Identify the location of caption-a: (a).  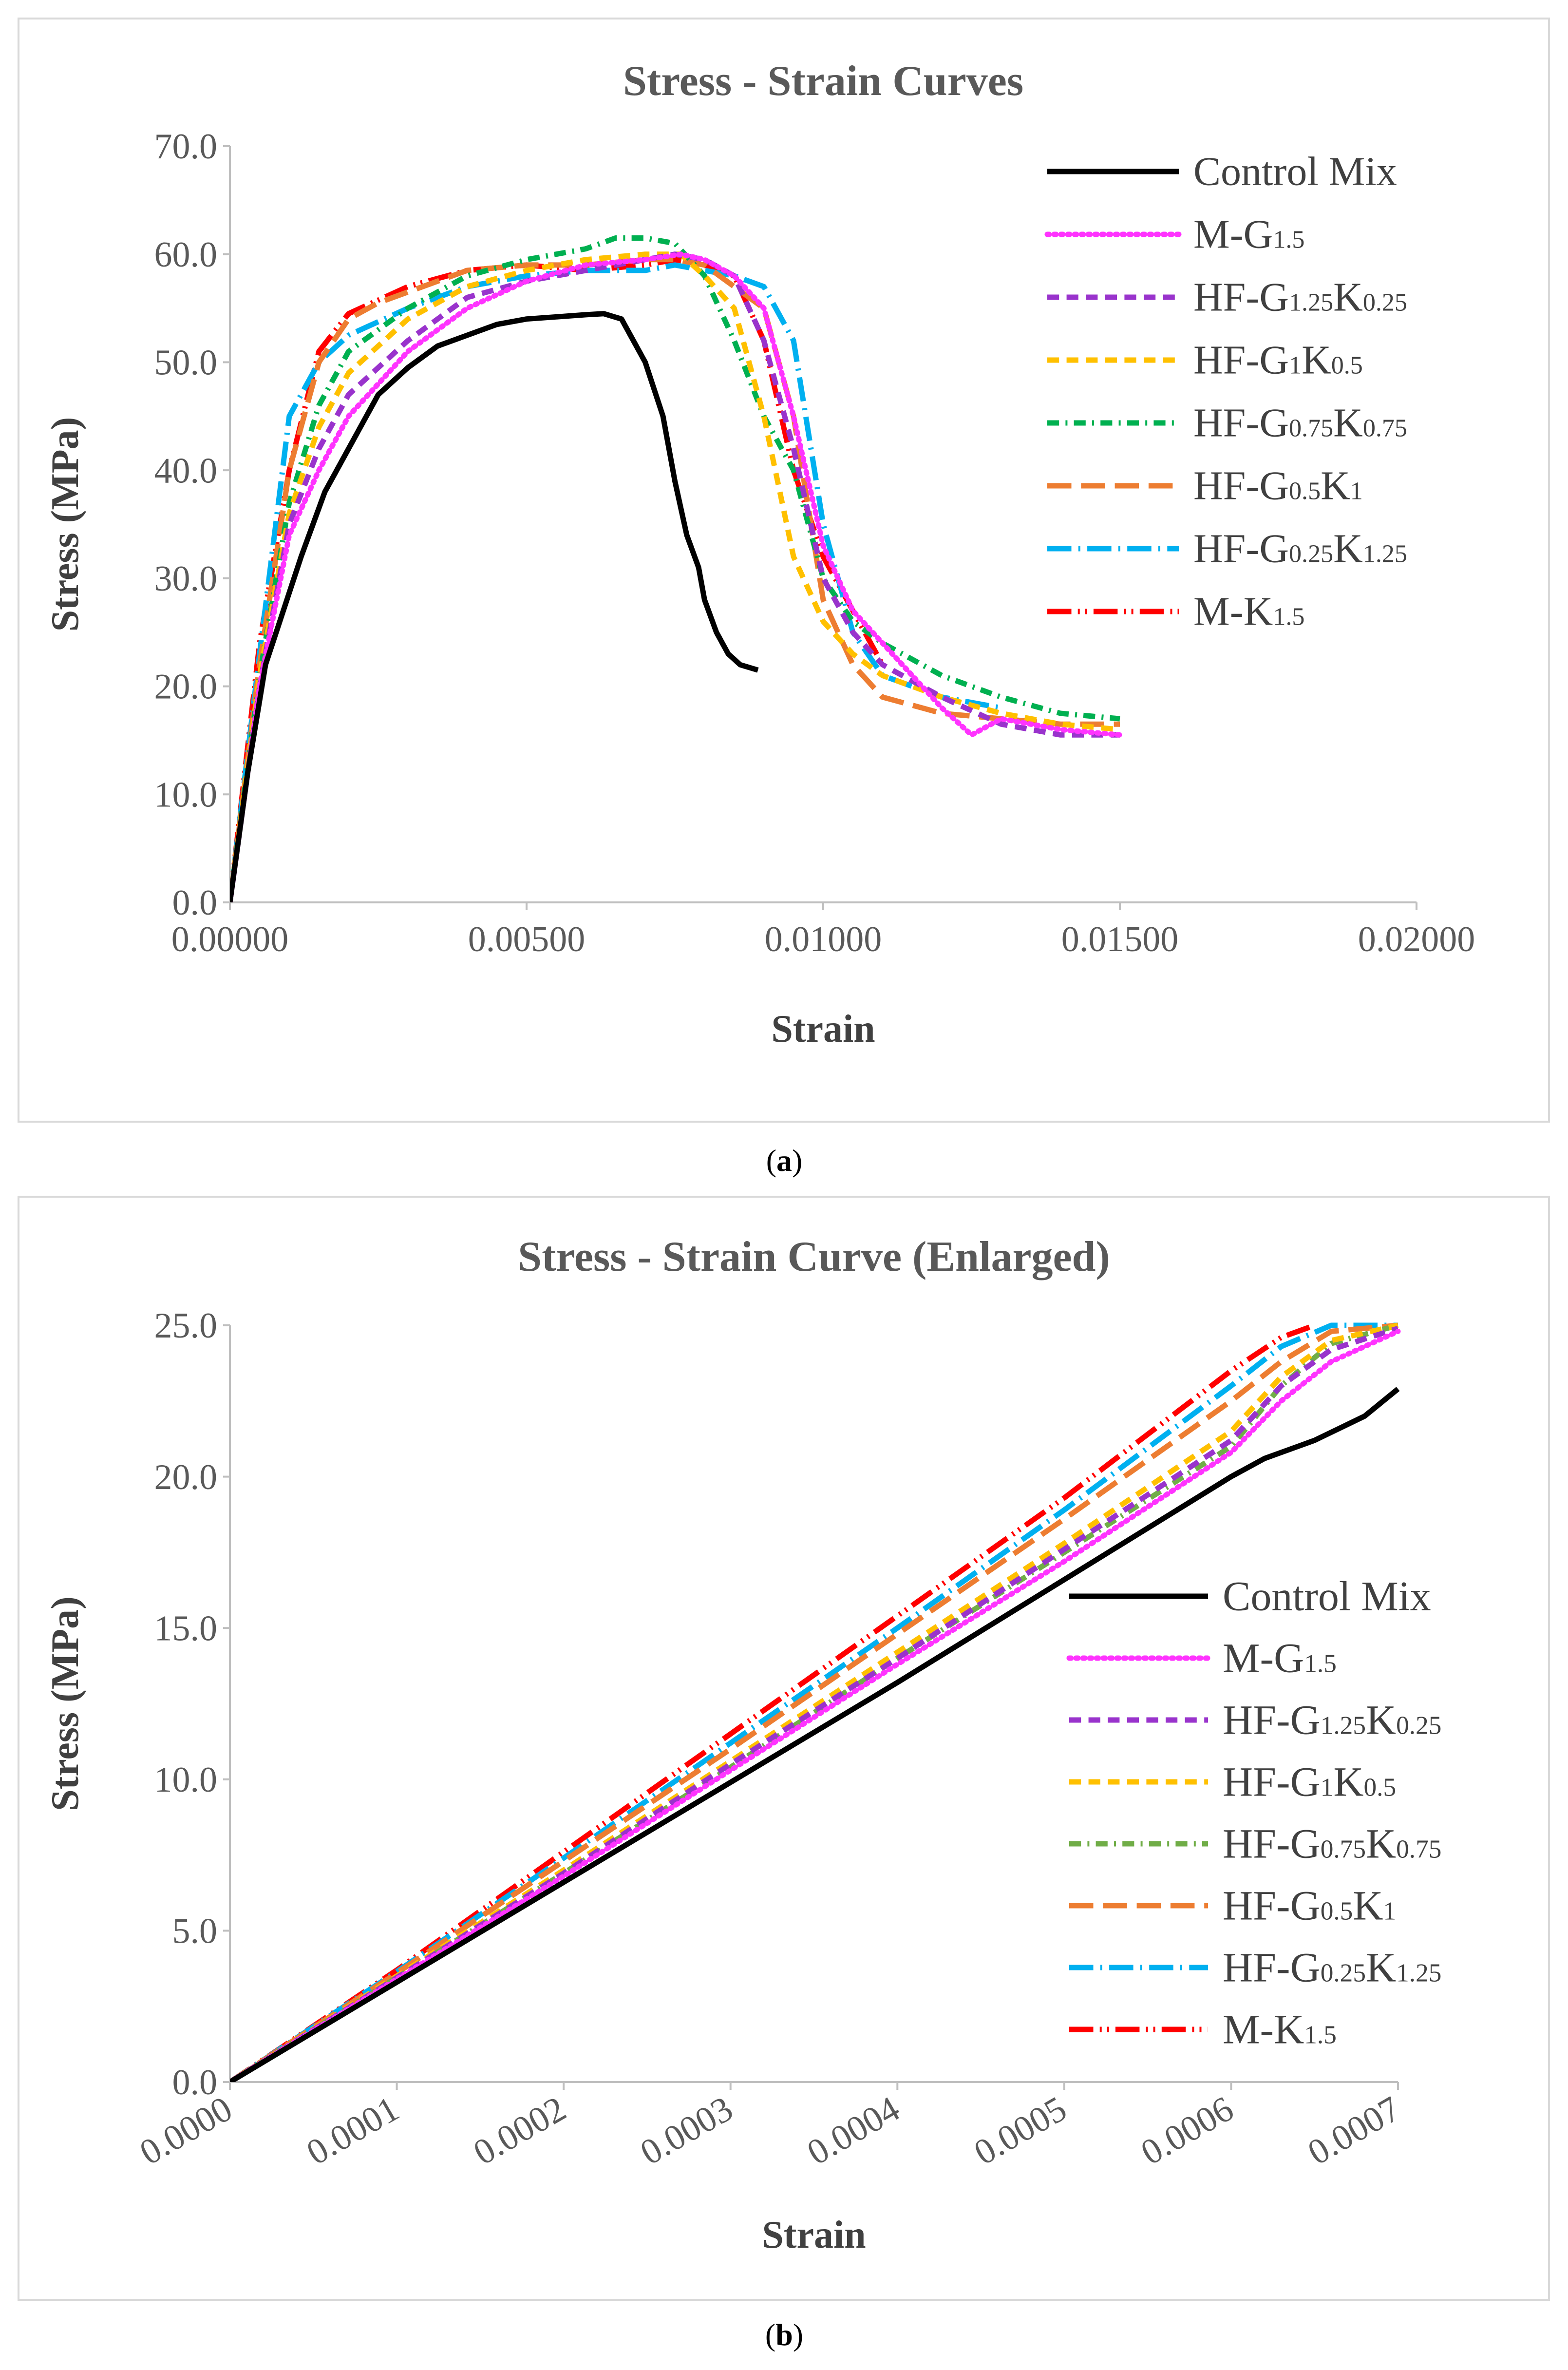
(784, 1160).